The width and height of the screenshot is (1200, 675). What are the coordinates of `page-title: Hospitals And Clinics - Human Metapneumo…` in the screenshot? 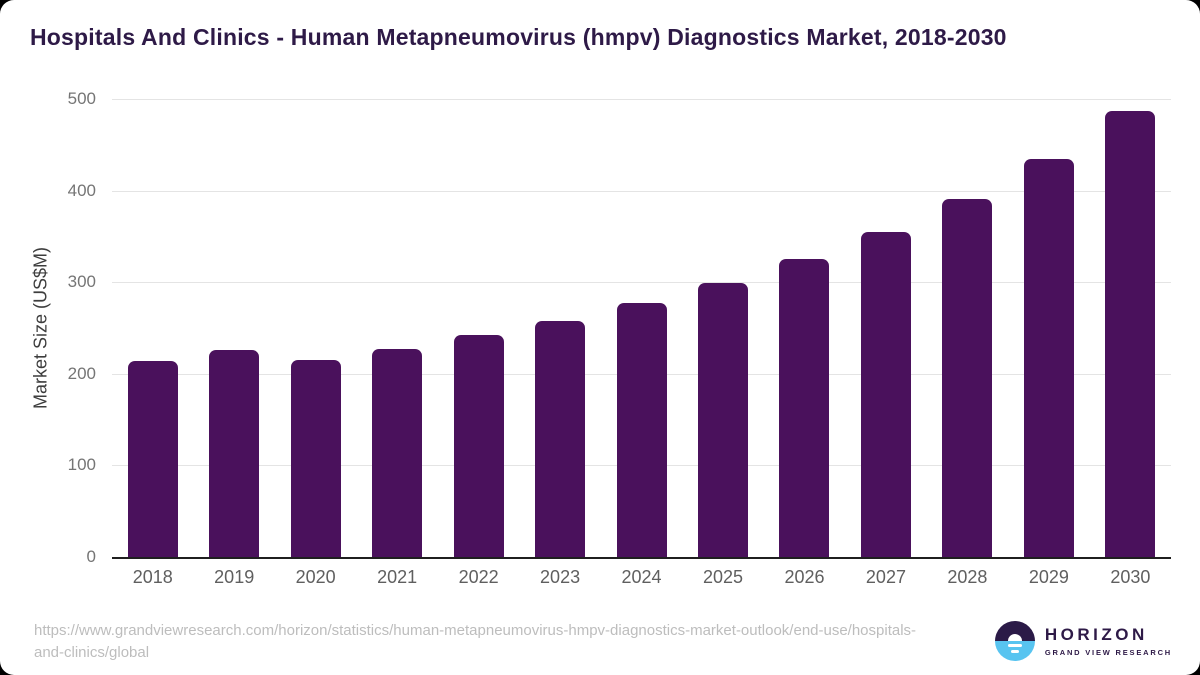 It's located at (518, 37).